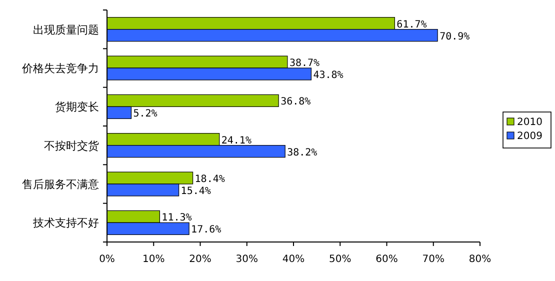 The width and height of the screenshot is (555, 281). Describe the element at coordinates (293, 259) in the screenshot. I see `x-tick-label: 40%` at that location.